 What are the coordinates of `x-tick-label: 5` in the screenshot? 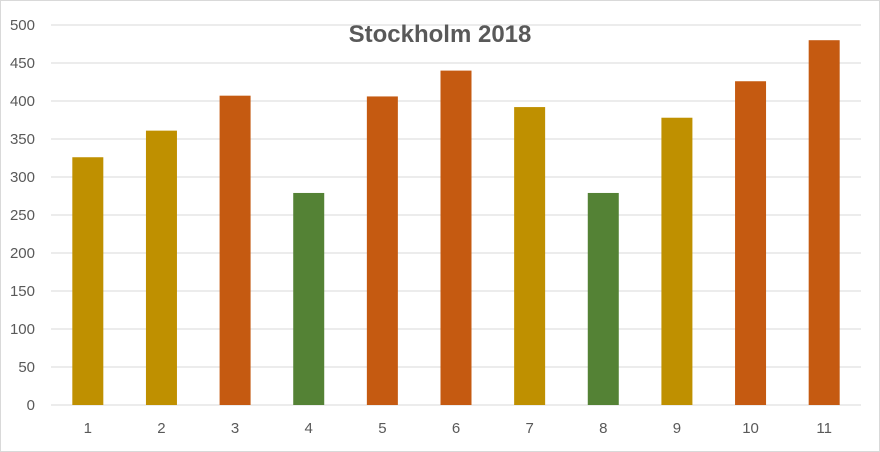 It's located at (382, 428).